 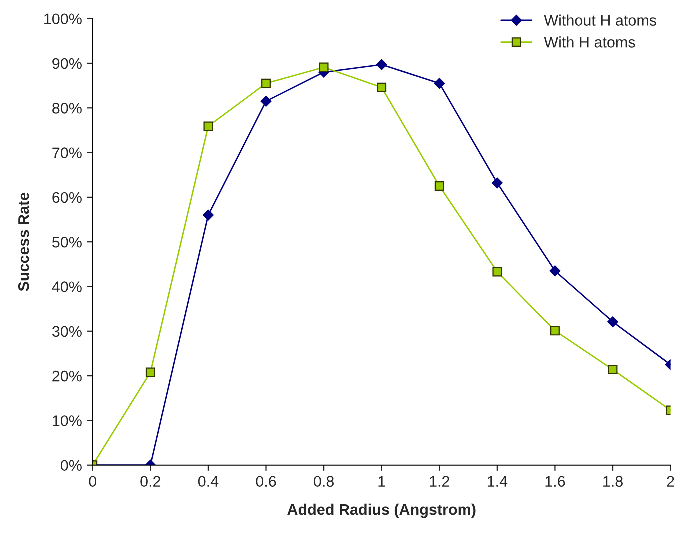 I want to click on x-tick-label: 1.8, so click(x=613, y=482).